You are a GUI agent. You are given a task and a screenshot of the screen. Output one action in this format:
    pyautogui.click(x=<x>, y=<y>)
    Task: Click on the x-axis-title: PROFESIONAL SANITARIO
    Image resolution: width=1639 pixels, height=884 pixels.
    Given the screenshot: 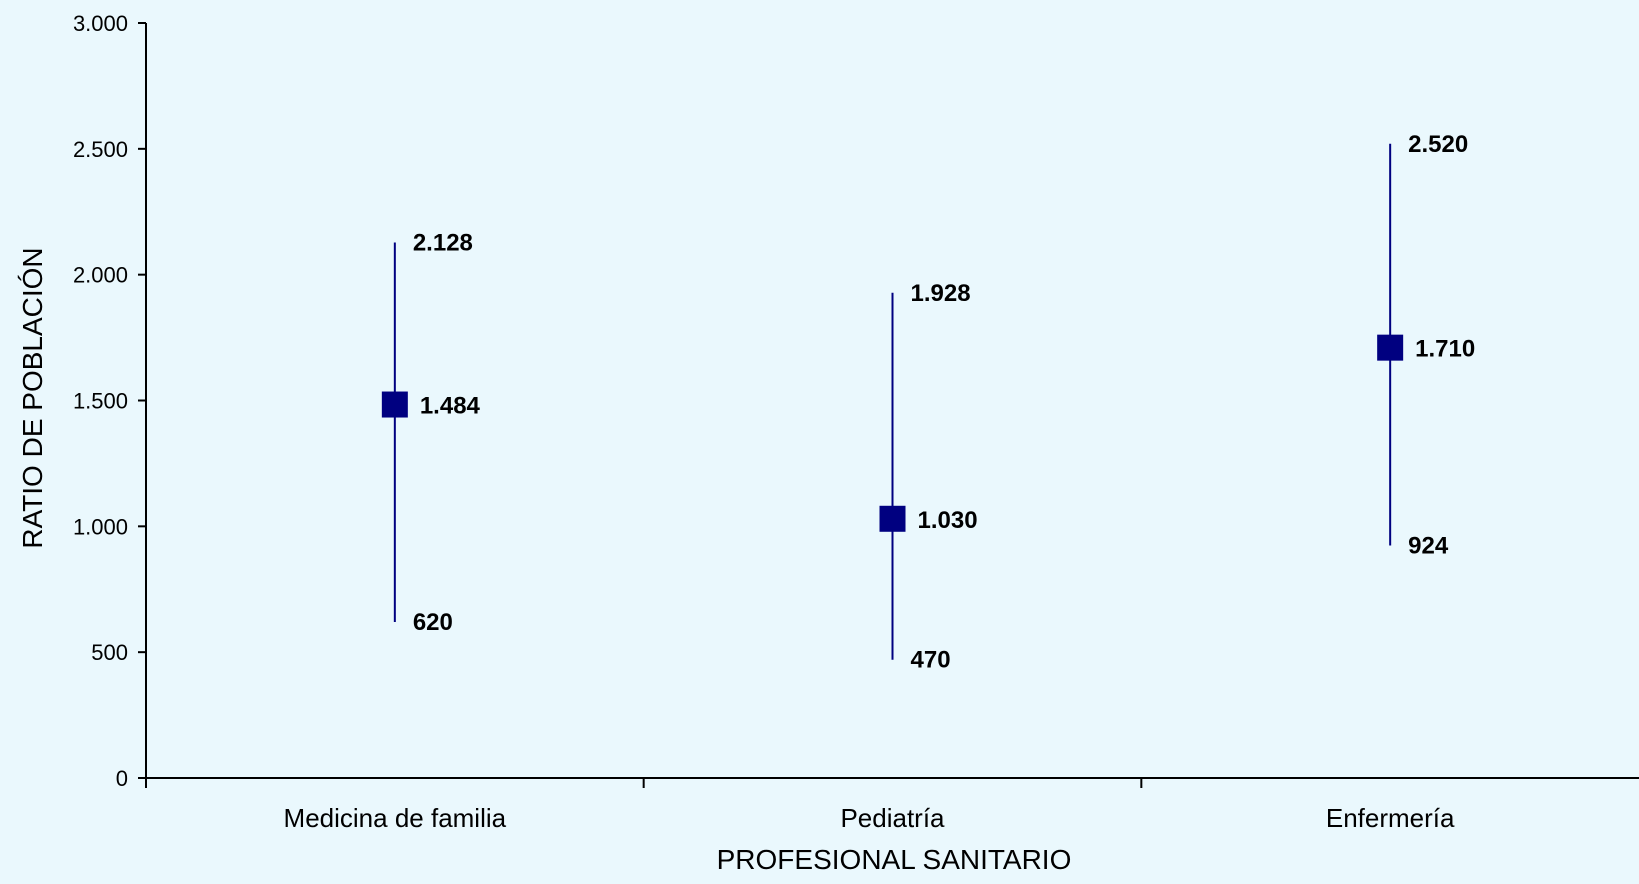 What is the action you would take?
    pyautogui.click(x=894, y=859)
    